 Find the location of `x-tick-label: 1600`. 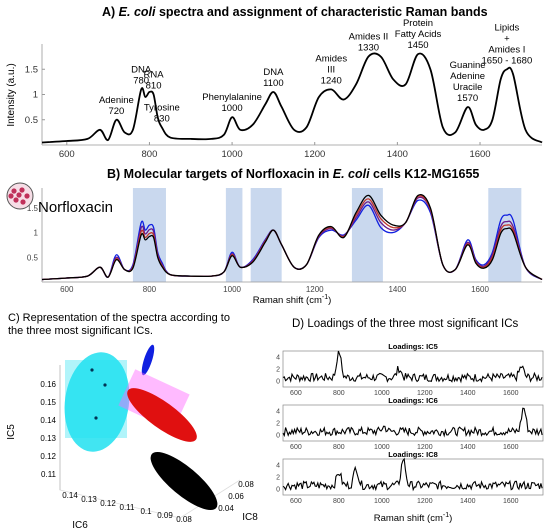

x-tick-label: 1600 is located at coordinates (479, 154).